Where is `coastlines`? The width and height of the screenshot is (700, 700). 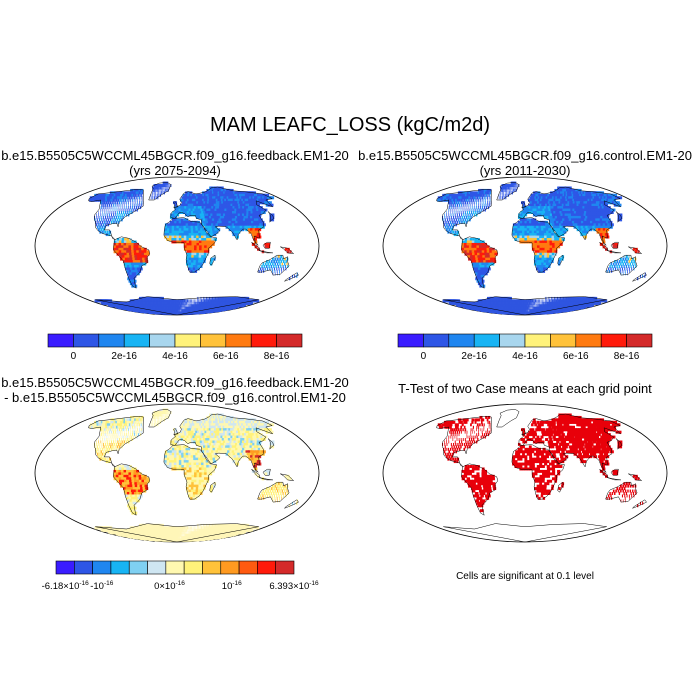 coastlines is located at coordinates (193, 248).